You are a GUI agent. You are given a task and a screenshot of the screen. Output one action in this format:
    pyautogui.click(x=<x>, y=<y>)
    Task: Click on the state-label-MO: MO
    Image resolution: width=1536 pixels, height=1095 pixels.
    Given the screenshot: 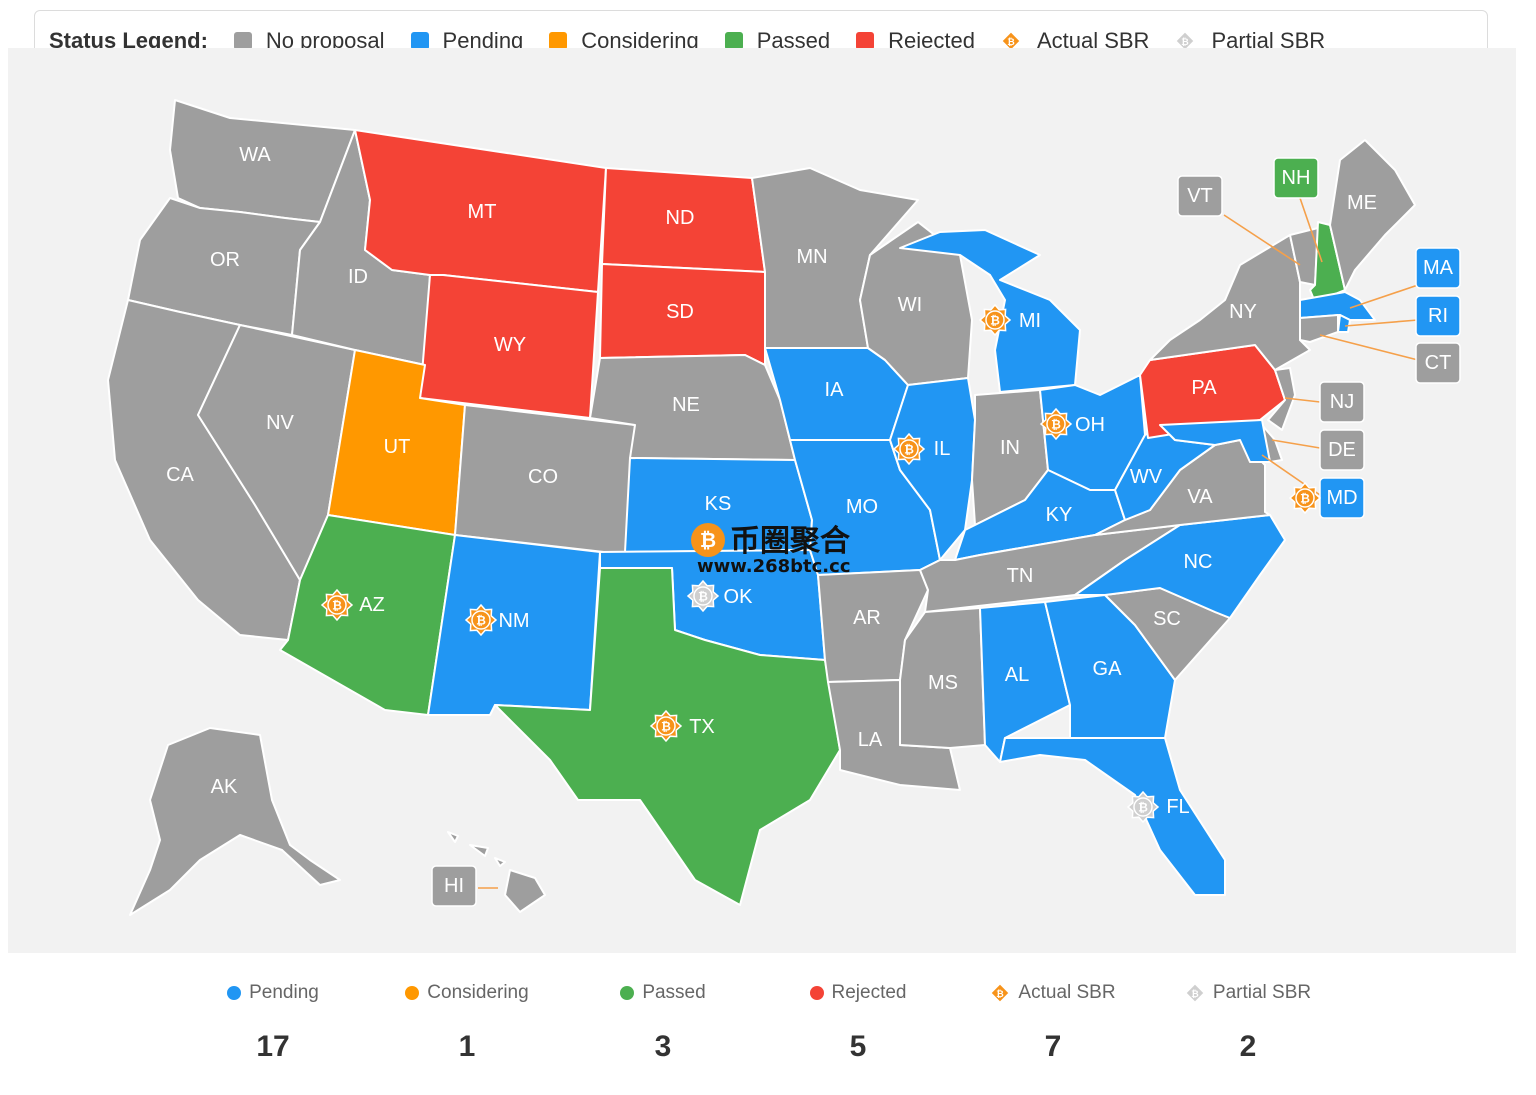 What is the action you would take?
    pyautogui.click(x=862, y=507)
    